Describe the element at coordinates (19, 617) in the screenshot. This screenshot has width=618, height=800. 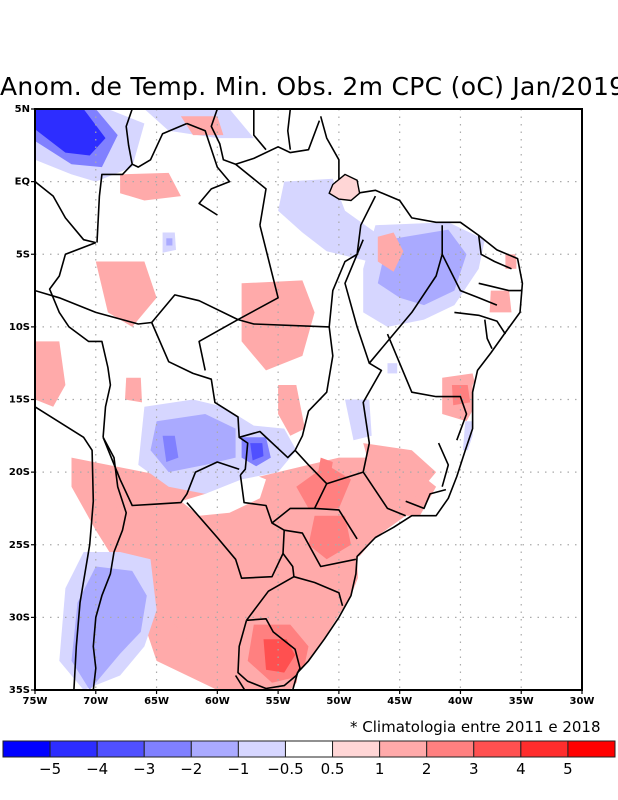
I see `y-tick-label: 30S` at that location.